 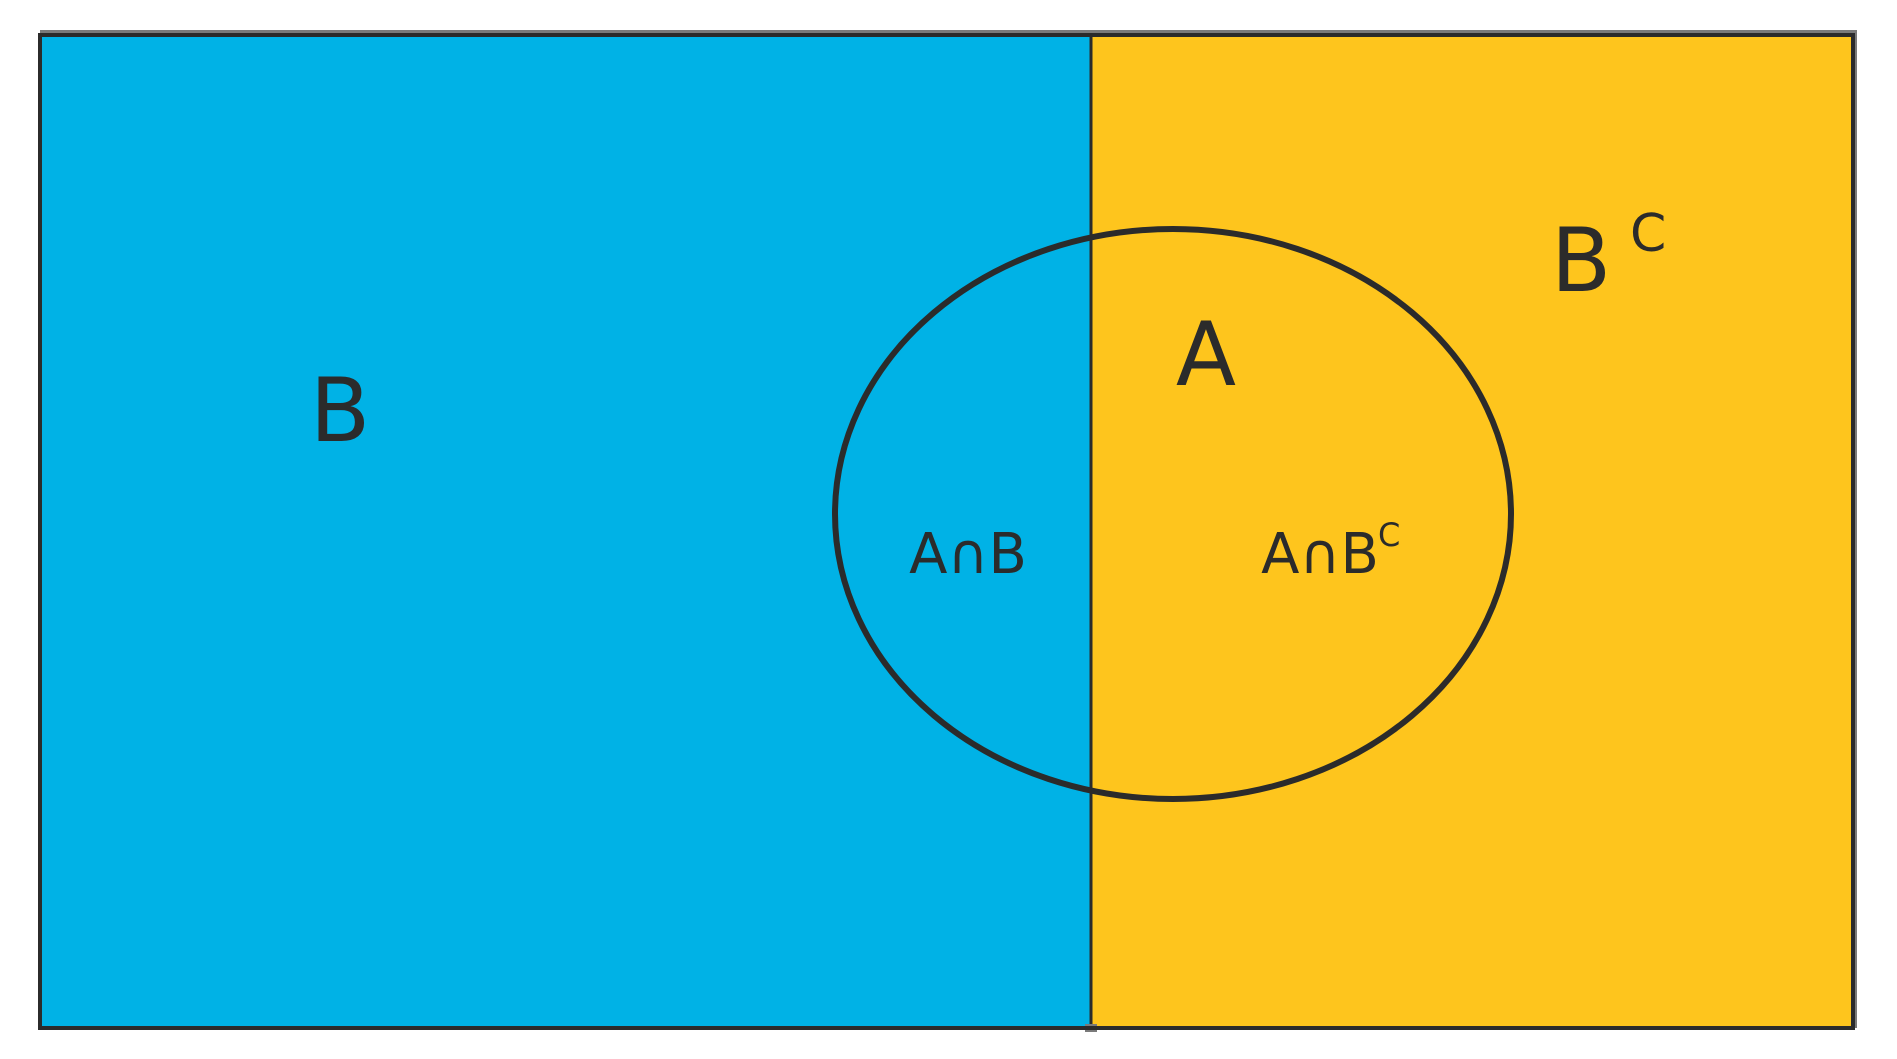 What do you see at coordinates (1206, 354) in the screenshot?
I see `label-a: A` at bounding box center [1206, 354].